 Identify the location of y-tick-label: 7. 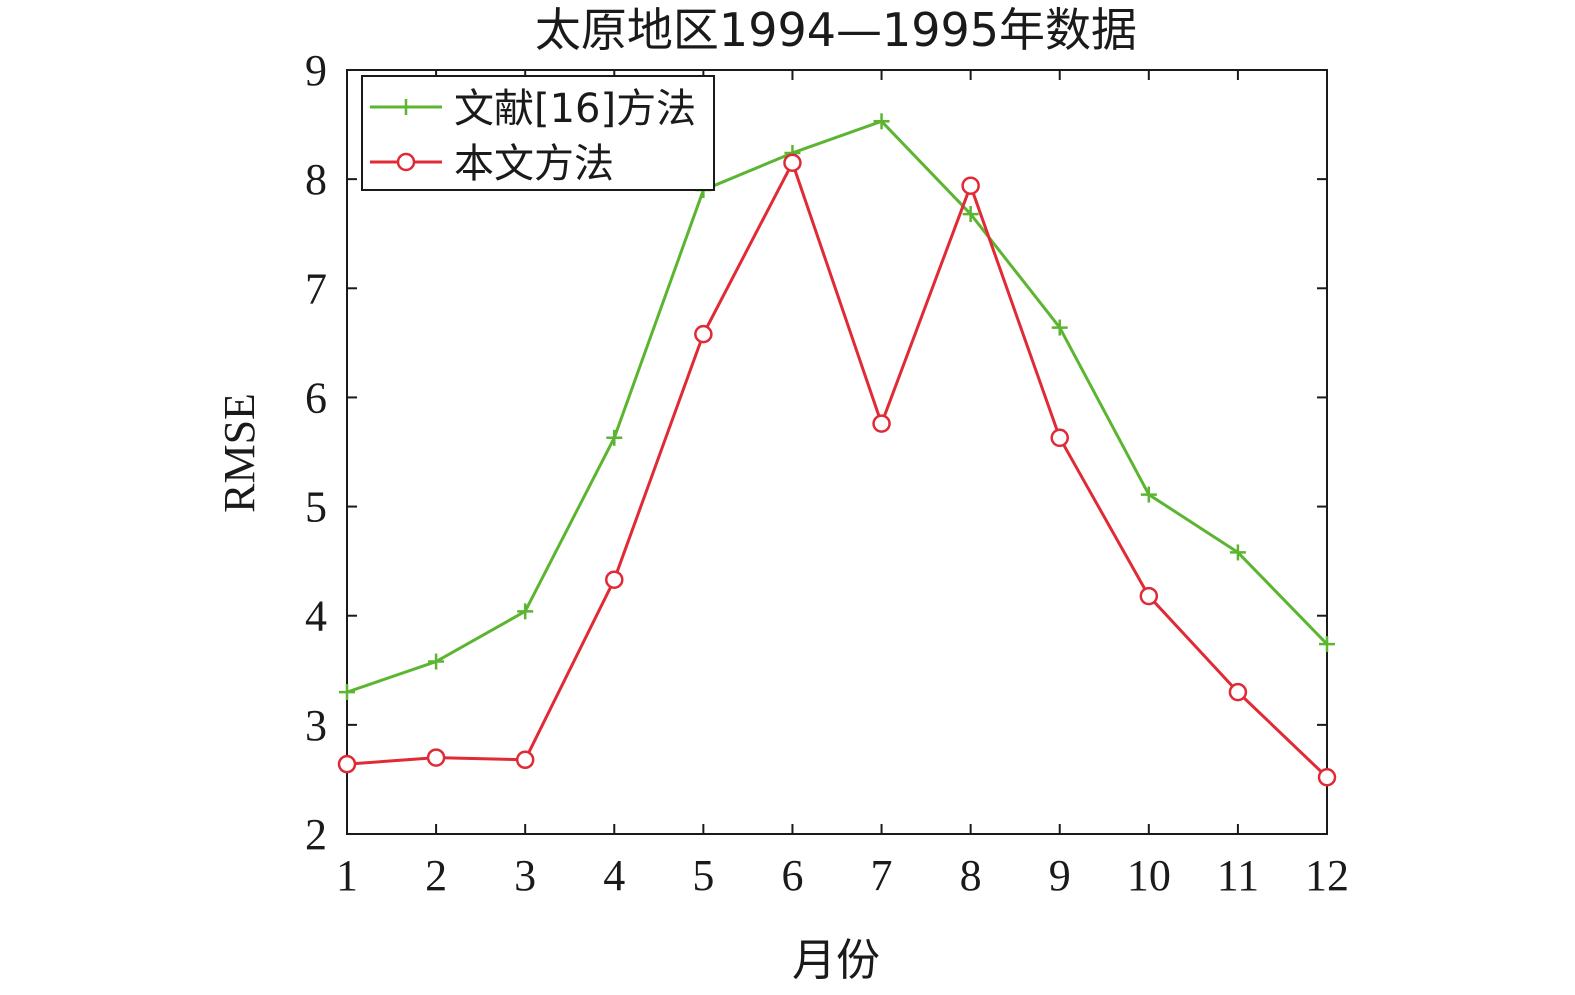
(316, 288).